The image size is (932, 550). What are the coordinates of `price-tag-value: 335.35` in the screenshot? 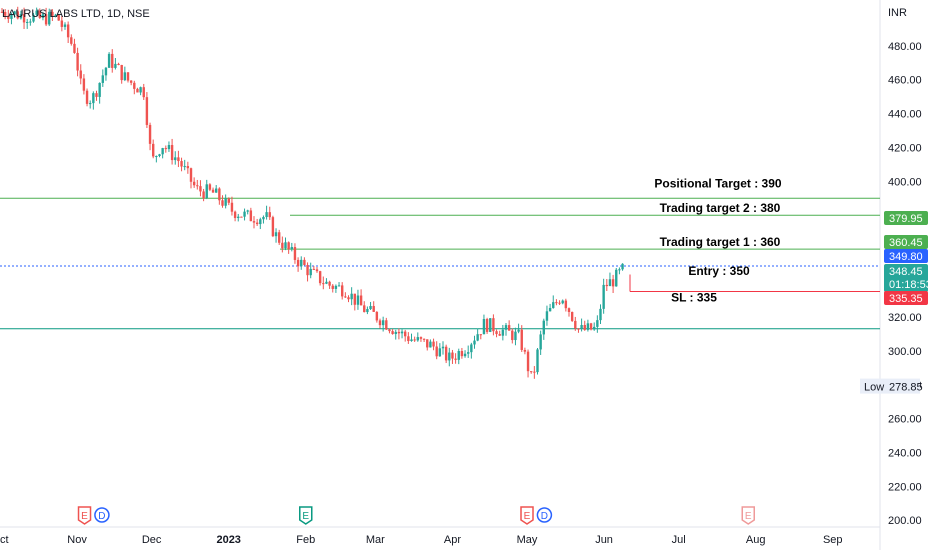 It's located at (906, 299).